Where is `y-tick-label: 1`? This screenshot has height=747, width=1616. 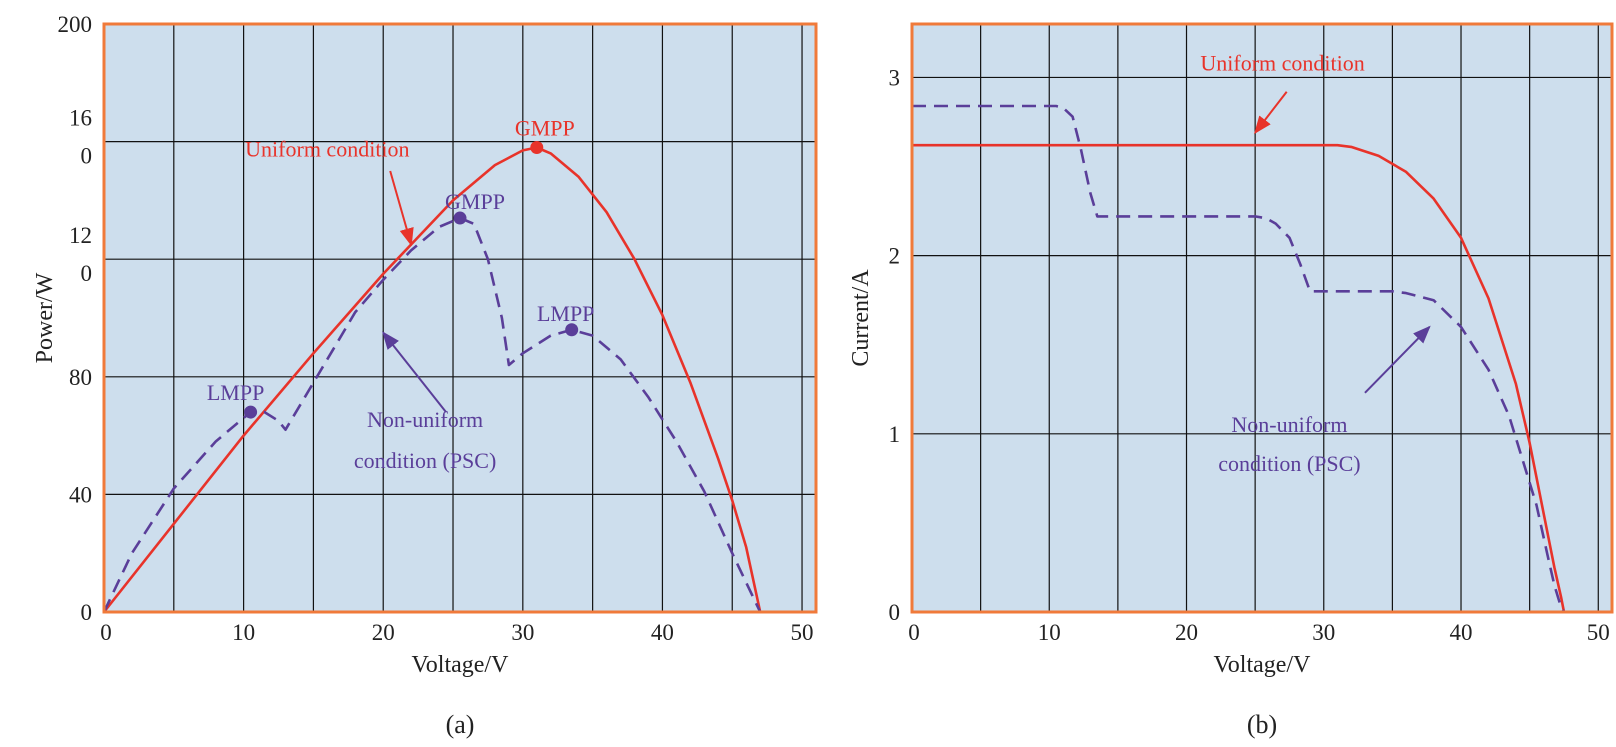
y-tick-label: 1 is located at coordinates (895, 434).